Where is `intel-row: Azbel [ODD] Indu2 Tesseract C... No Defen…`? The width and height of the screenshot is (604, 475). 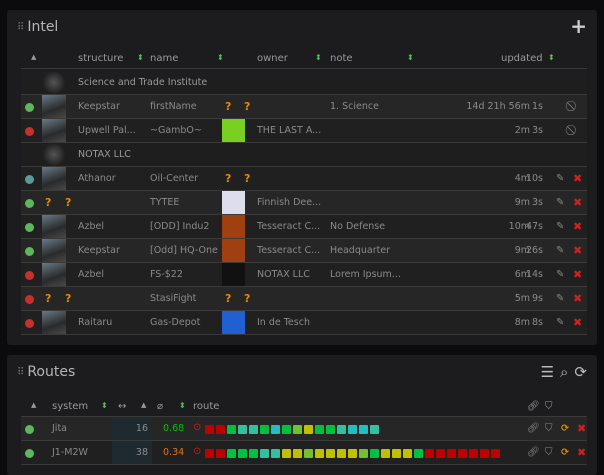 intel-row: Azbel [ODD] Indu2 Tesseract C... No Defen… is located at coordinates (304, 227).